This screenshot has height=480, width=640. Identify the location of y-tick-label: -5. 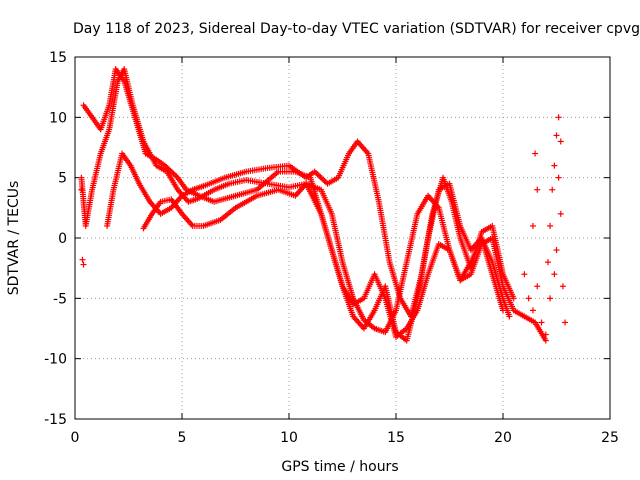
(60, 299).